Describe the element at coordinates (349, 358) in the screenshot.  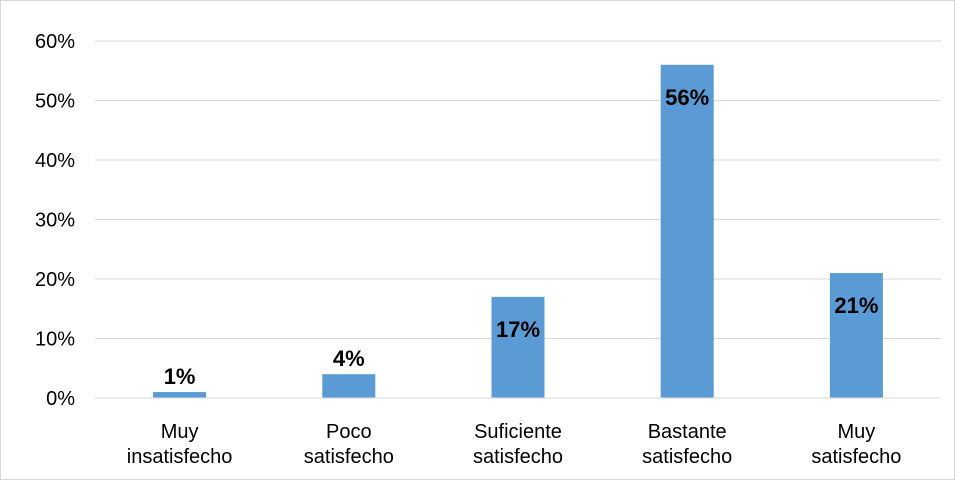
I see `data-label: 4%` at that location.